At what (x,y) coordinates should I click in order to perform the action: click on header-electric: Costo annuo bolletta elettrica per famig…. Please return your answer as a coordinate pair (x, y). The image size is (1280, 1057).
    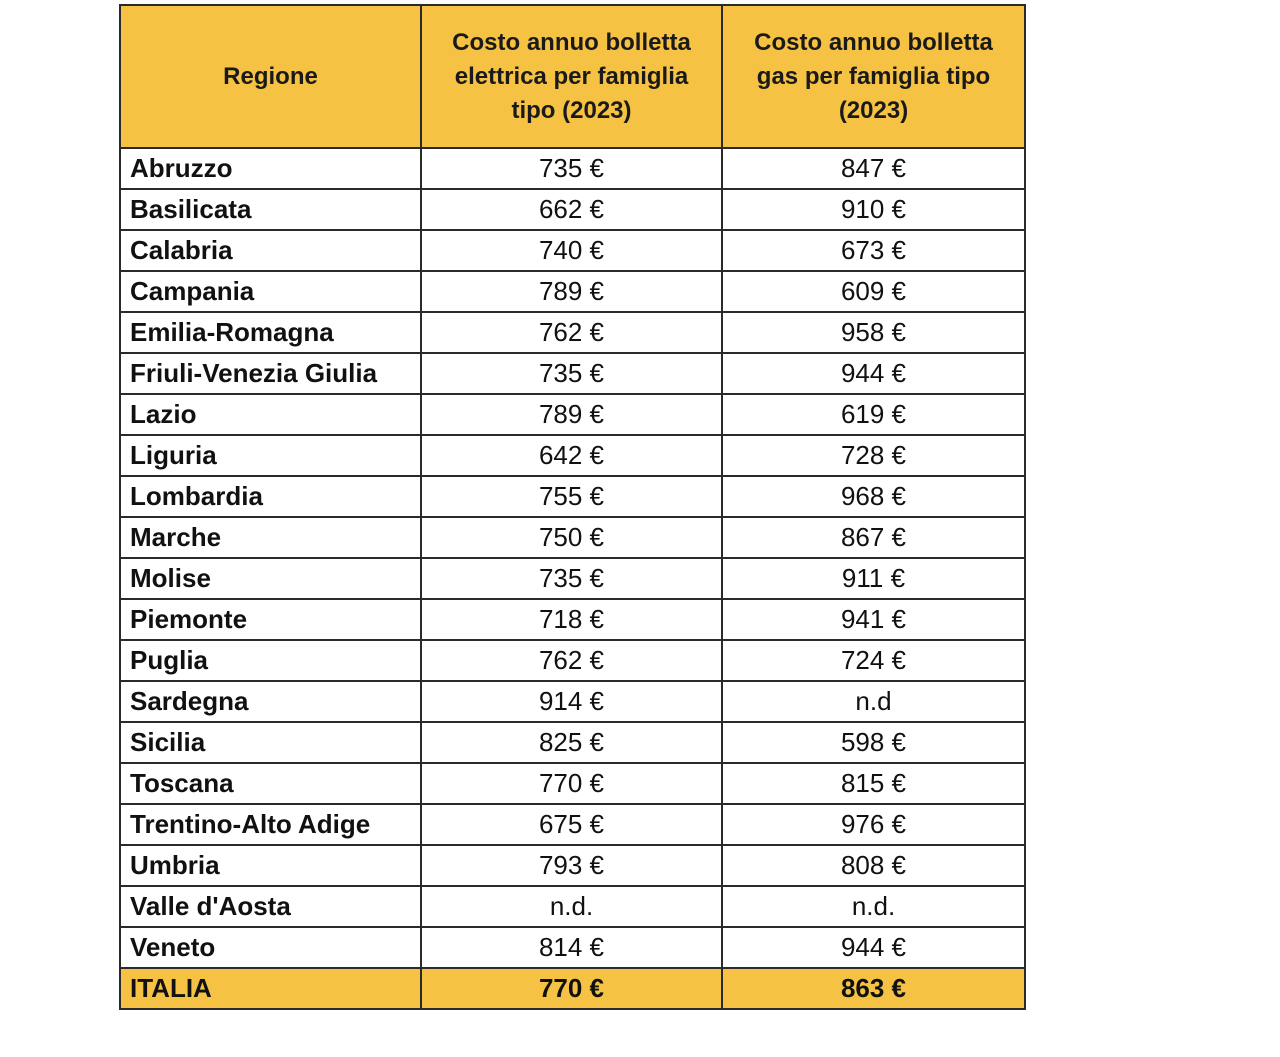
    Looking at the image, I should click on (571, 76).